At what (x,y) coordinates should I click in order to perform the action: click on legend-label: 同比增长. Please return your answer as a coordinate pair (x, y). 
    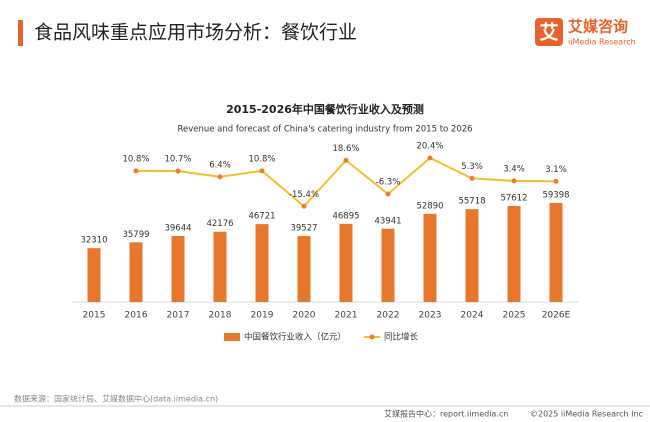
    Looking at the image, I should click on (401, 337).